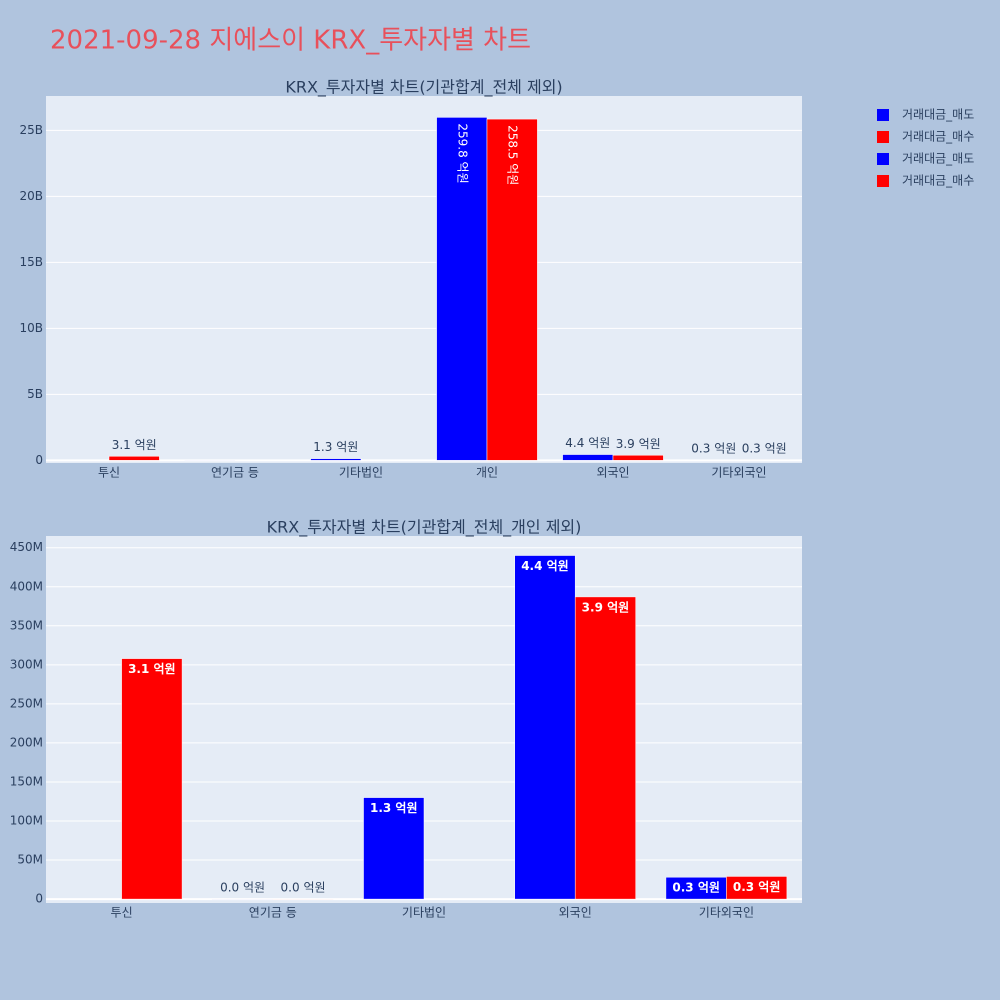  Describe the element at coordinates (513, 155) in the screenshot. I see `data-label: 258.5 억원` at that location.